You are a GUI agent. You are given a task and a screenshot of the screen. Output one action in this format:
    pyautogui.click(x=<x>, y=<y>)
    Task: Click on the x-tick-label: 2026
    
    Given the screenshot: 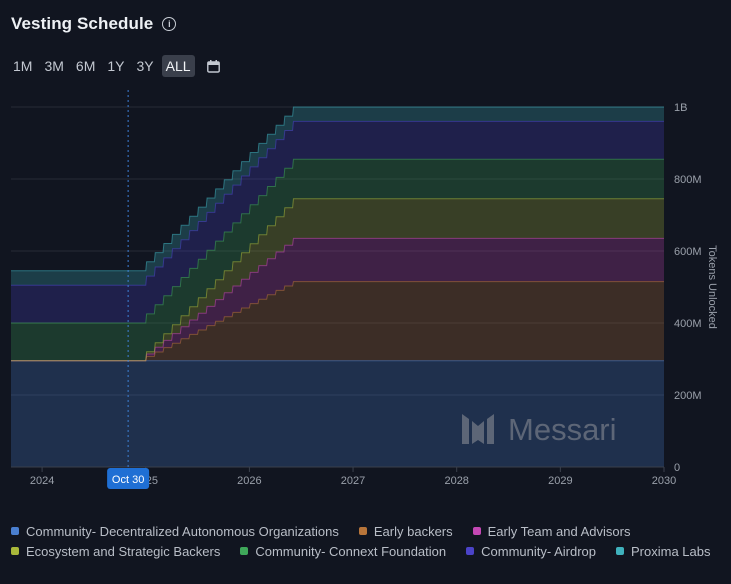 What is the action you would take?
    pyautogui.click(x=249, y=481)
    